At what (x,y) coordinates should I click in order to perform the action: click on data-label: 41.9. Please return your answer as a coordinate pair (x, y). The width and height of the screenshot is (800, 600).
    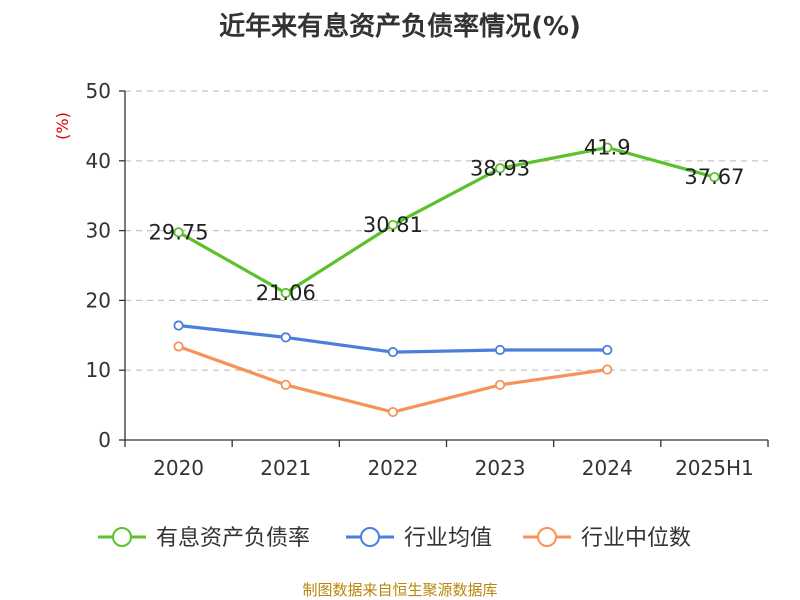
    Looking at the image, I should click on (607, 148).